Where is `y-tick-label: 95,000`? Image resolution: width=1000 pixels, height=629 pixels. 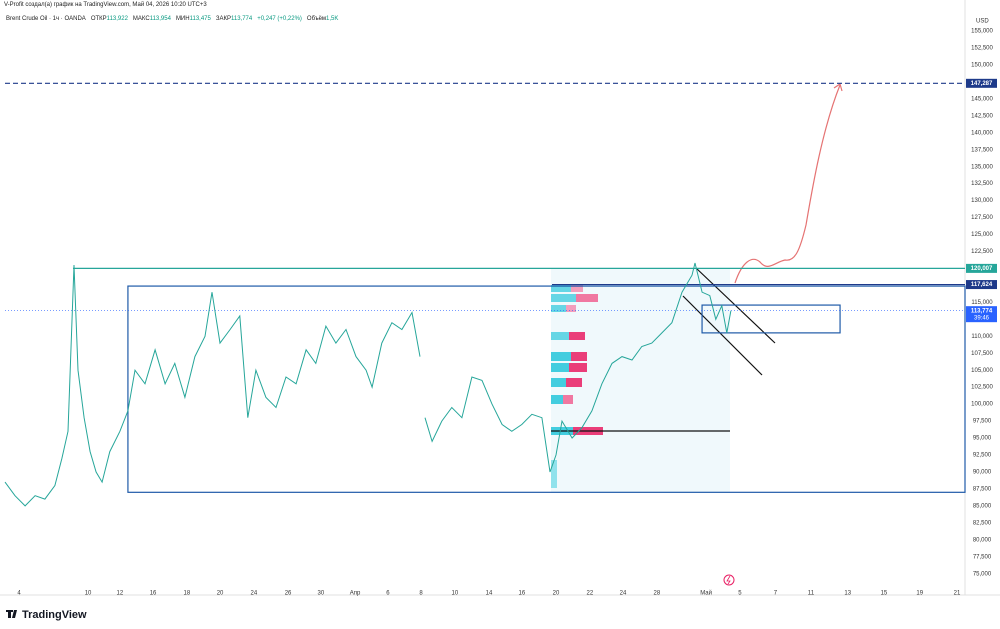
y-tick-label: 95,000 is located at coordinates (982, 439).